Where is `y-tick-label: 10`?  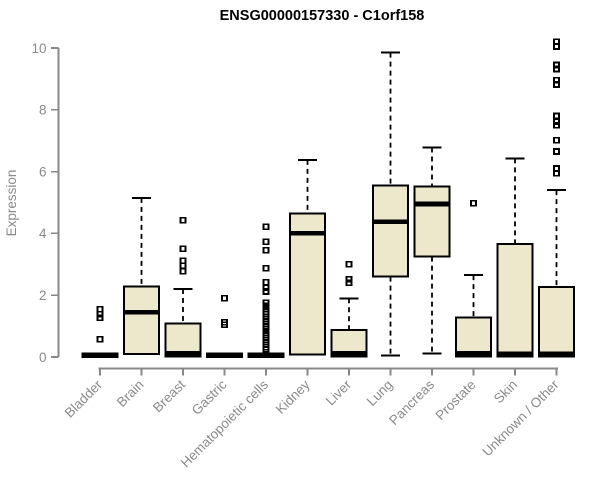
y-tick-label: 10 is located at coordinates (38, 48).